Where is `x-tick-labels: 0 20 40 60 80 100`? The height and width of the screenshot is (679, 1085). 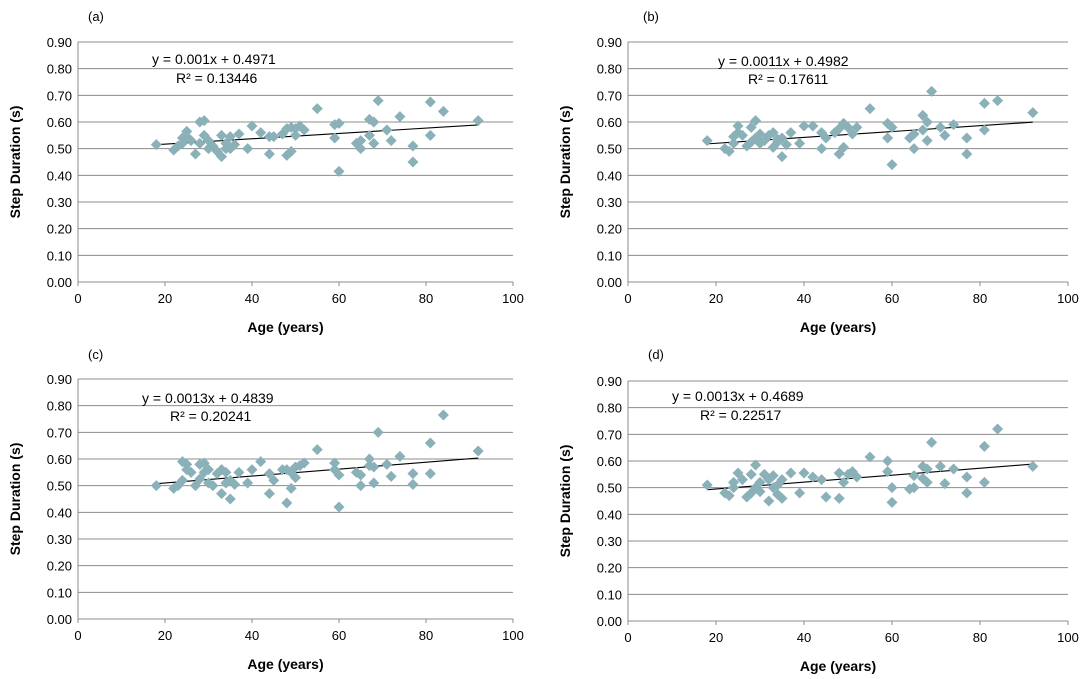
x-tick-labels: 0 20 40 60 80 100 is located at coordinates (851, 633).